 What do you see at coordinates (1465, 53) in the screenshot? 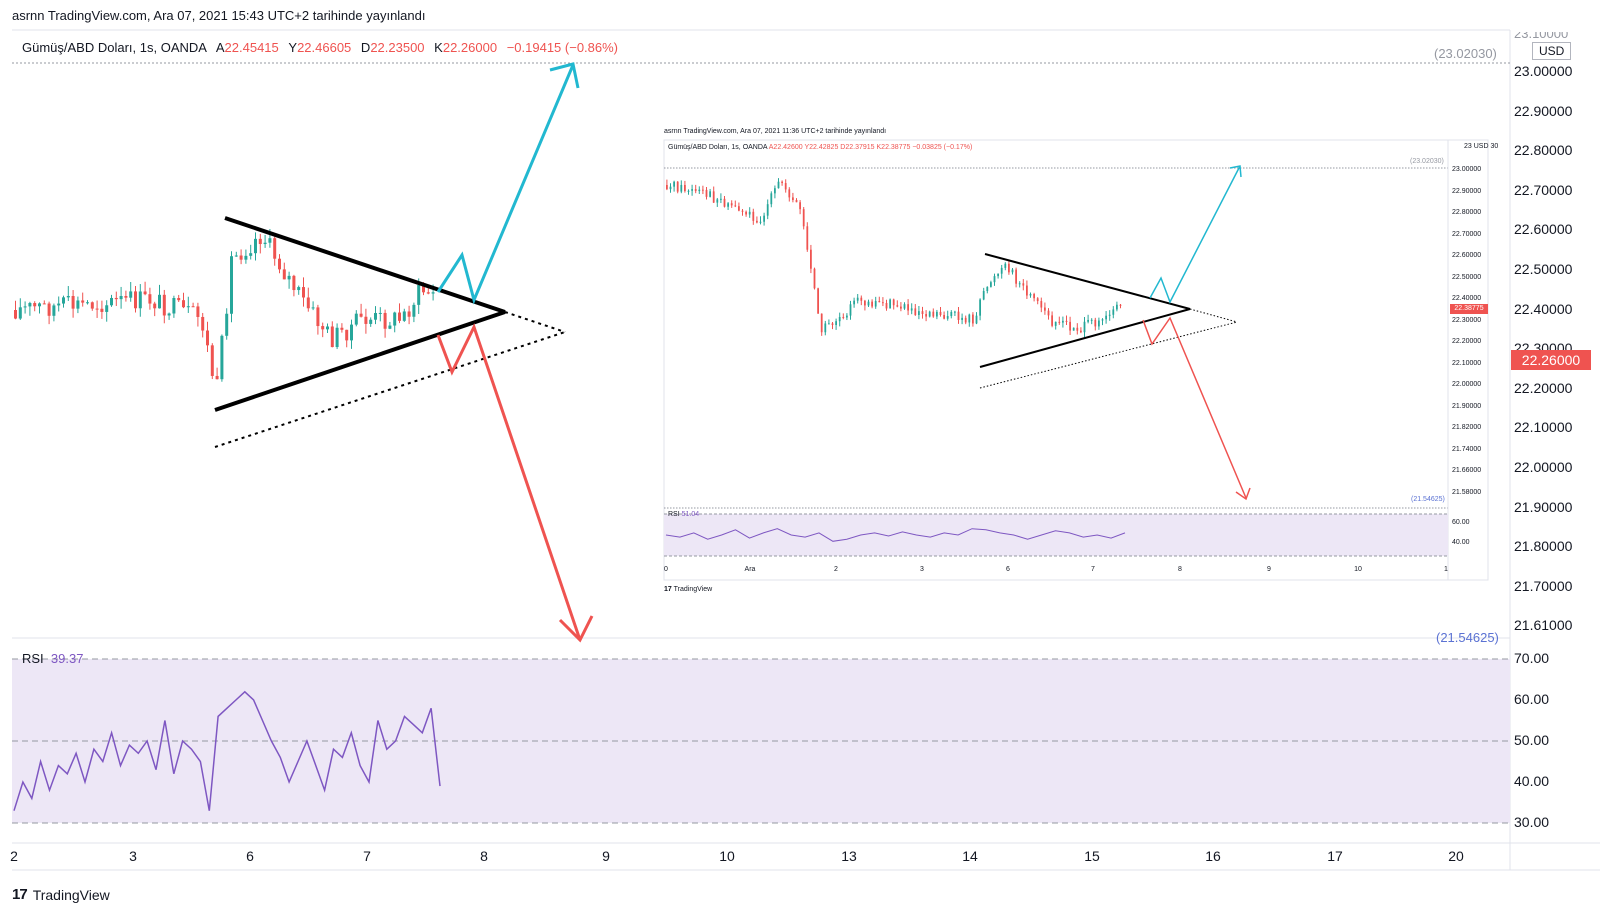
I see `level-label-top: (23.02030)` at bounding box center [1465, 53].